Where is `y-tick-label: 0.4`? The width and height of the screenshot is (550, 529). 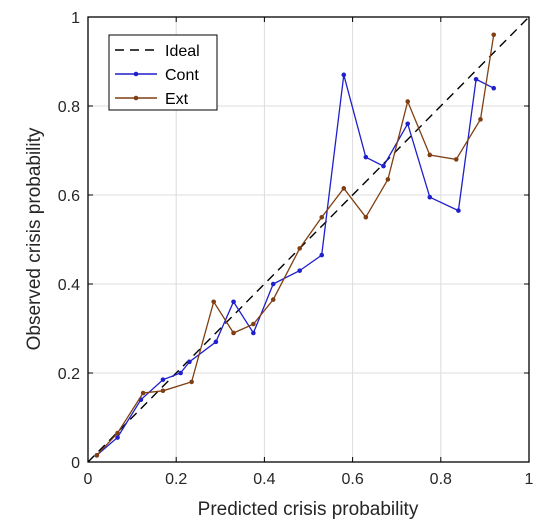 y-tick-label: 0.4 is located at coordinates (69, 285).